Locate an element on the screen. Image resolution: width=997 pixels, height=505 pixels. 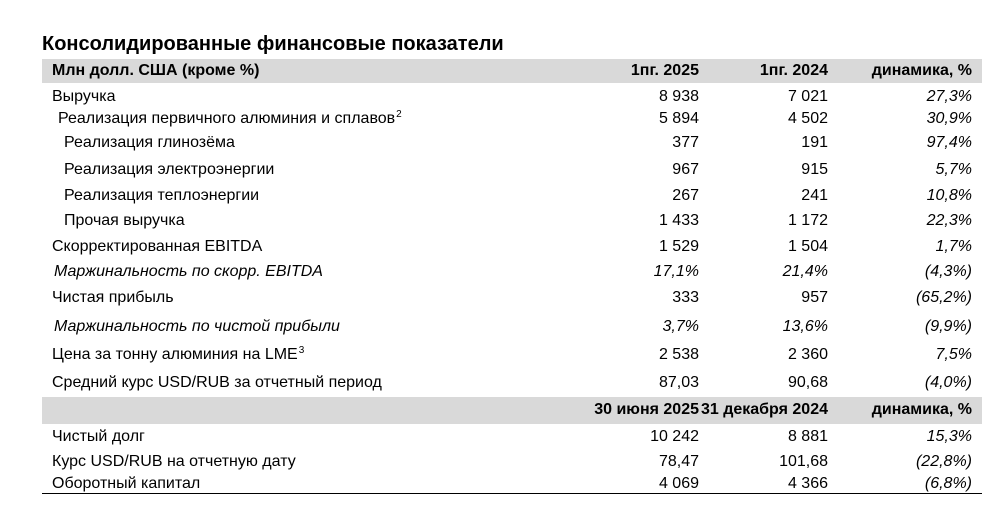
header-col-1: 30 июня 2025 is located at coordinates (646, 409).